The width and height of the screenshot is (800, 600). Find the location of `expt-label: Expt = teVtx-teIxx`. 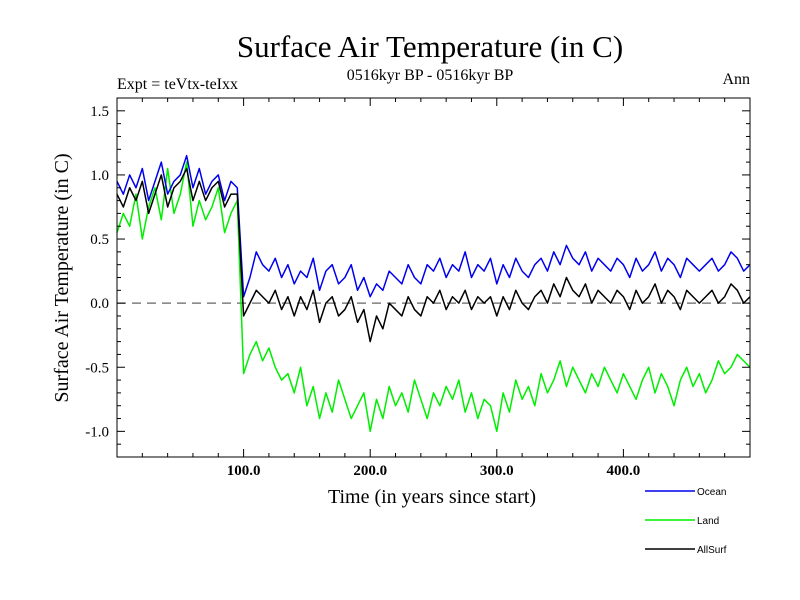

expt-label: Expt = teVtx-teIxx is located at coordinates (177, 84).